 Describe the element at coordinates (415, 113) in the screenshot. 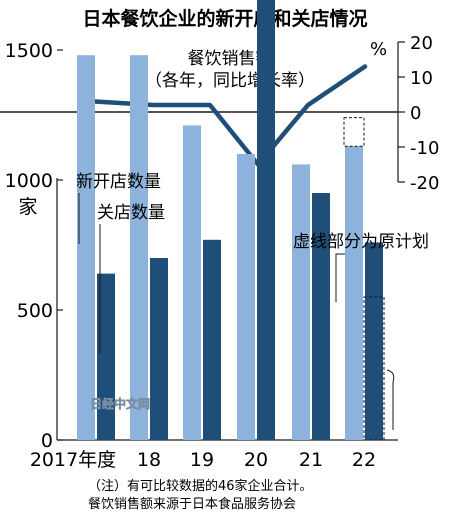

I see `line-ytick-label: 0` at that location.